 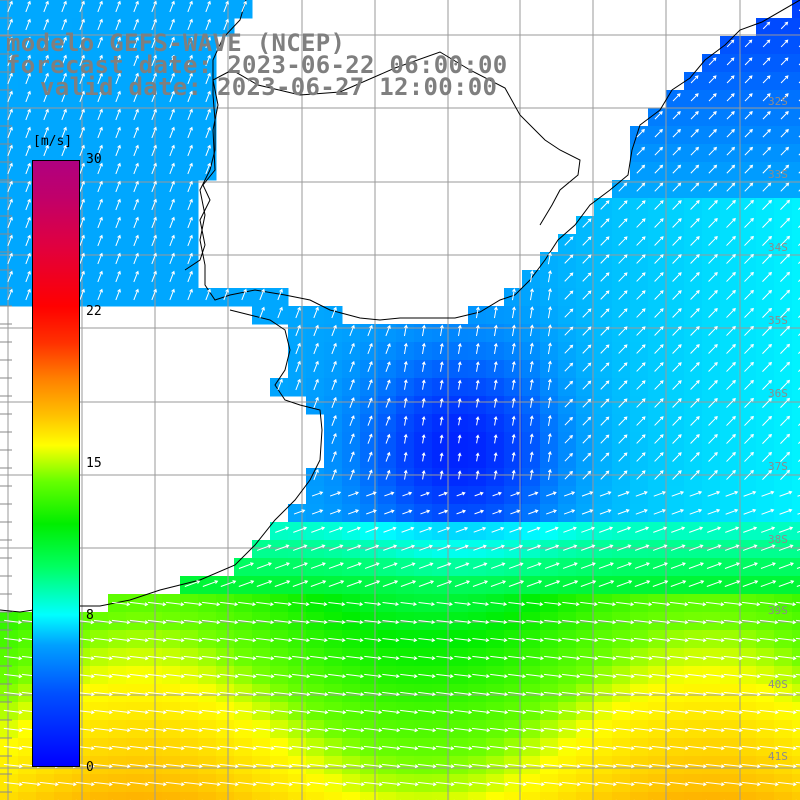 I want to click on latitude-label: 33S, so click(x=778, y=174).